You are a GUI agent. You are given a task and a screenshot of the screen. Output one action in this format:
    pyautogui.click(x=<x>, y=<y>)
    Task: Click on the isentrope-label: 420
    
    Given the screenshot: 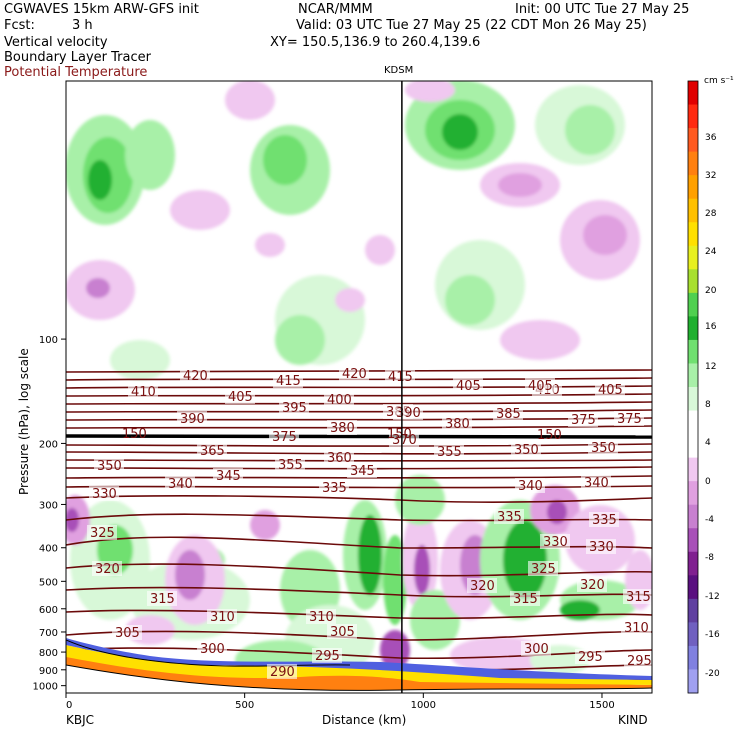 What is the action you would take?
    pyautogui.click(x=354, y=374)
    